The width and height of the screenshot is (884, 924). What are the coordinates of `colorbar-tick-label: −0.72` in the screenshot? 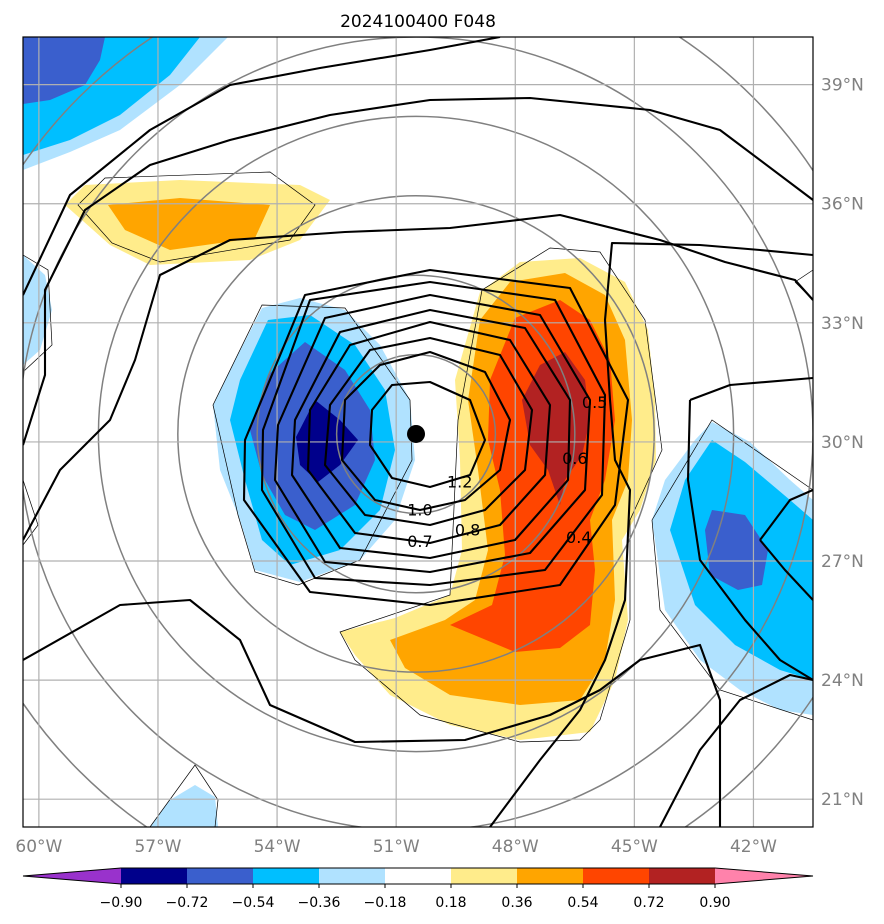 It's located at (187, 903).